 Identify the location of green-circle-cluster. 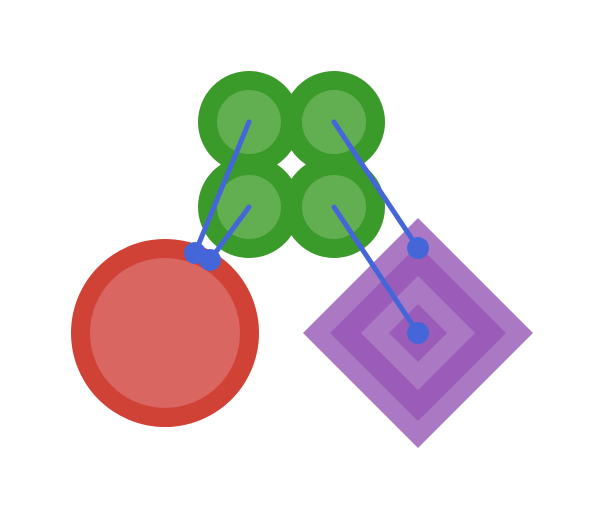
(291, 164).